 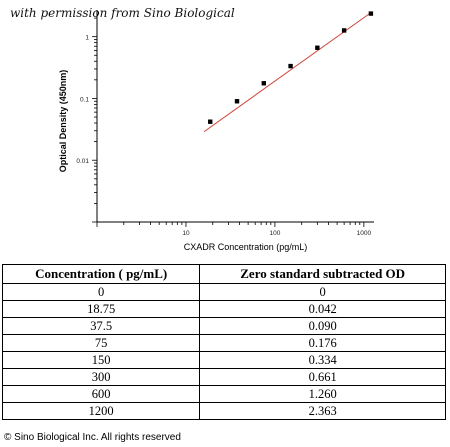 I want to click on table-row: 150 0.334, so click(x=223, y=360).